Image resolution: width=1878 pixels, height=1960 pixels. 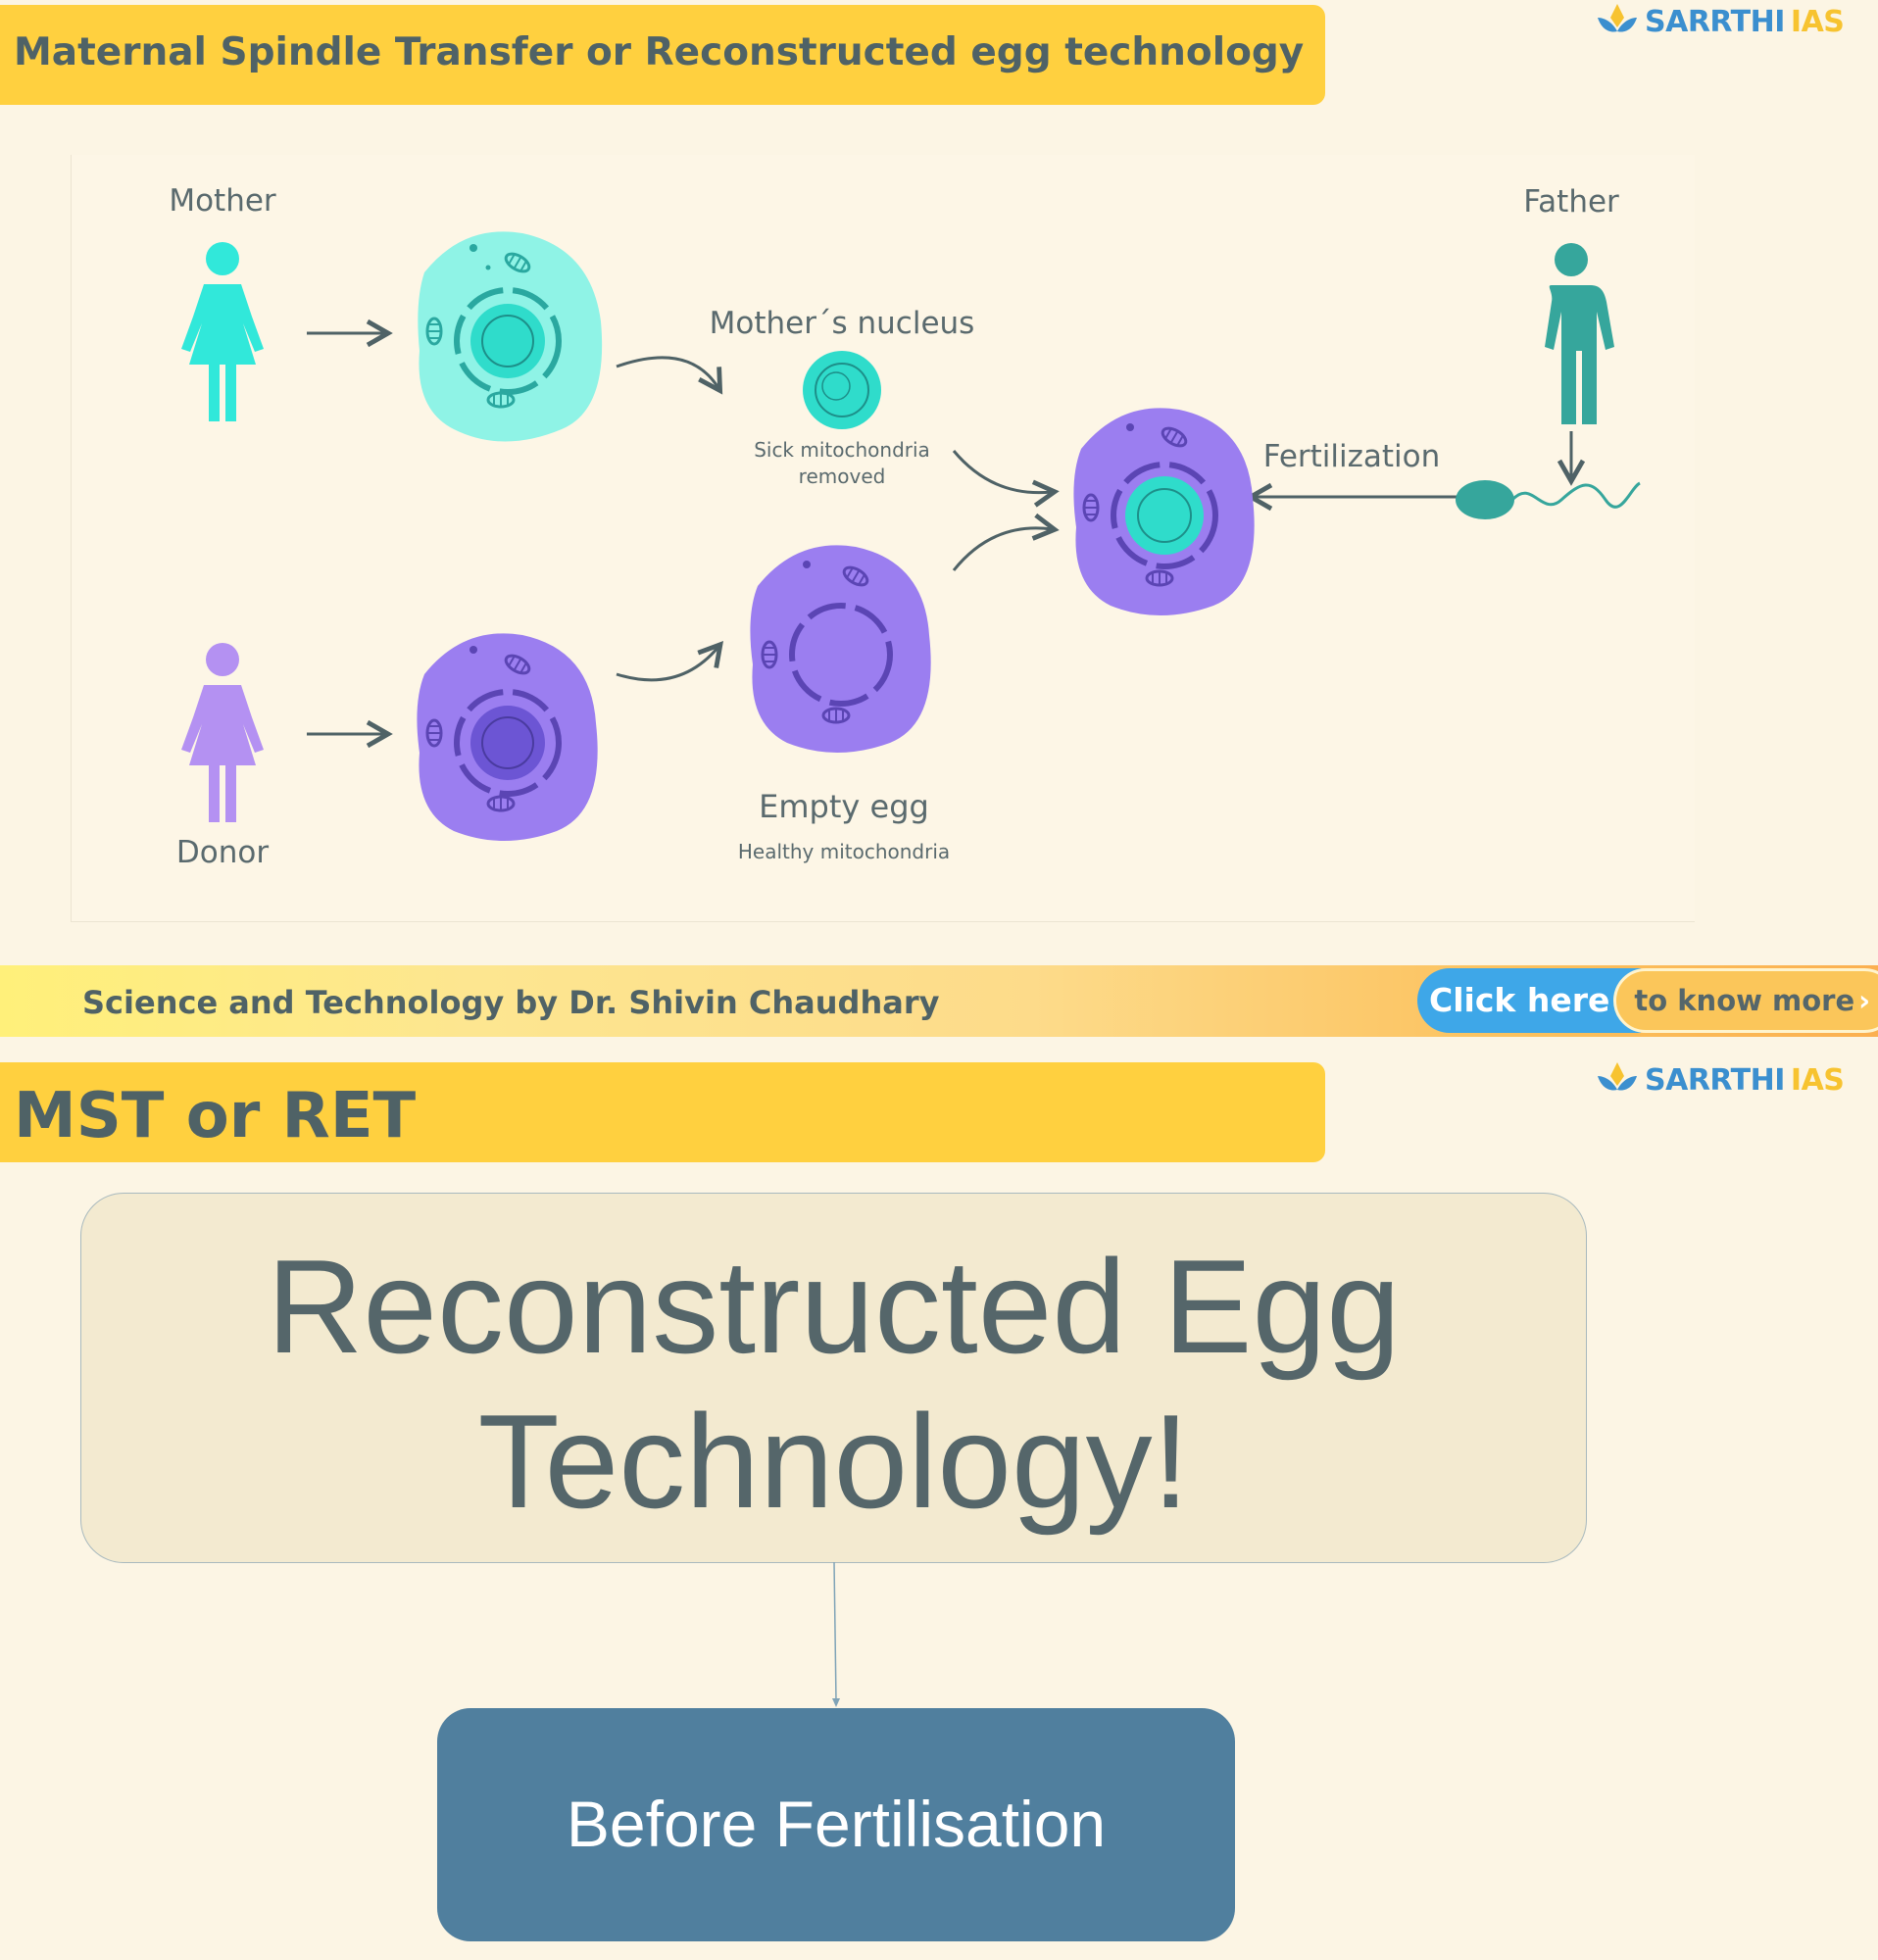 What do you see at coordinates (223, 852) in the screenshot?
I see `donor-label: Donor` at bounding box center [223, 852].